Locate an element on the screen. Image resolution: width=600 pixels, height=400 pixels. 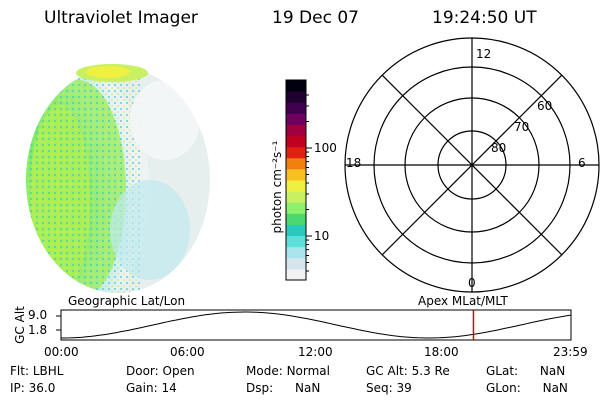
info-gcalt: GC Alt: 5.3 Re is located at coordinates (408, 371).